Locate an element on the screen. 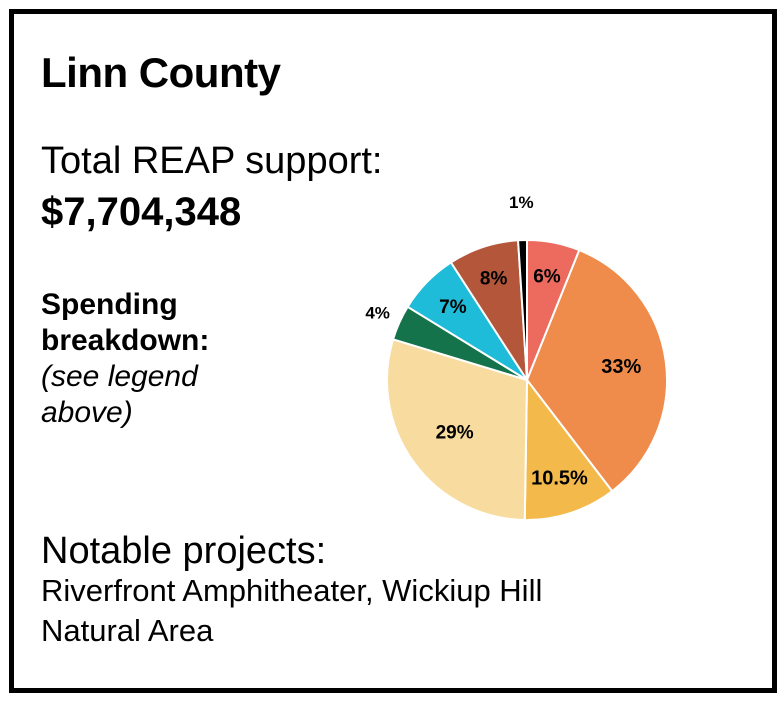 This screenshot has width=782, height=701. notable-projects-label: Notable projects: is located at coordinates (184, 551).